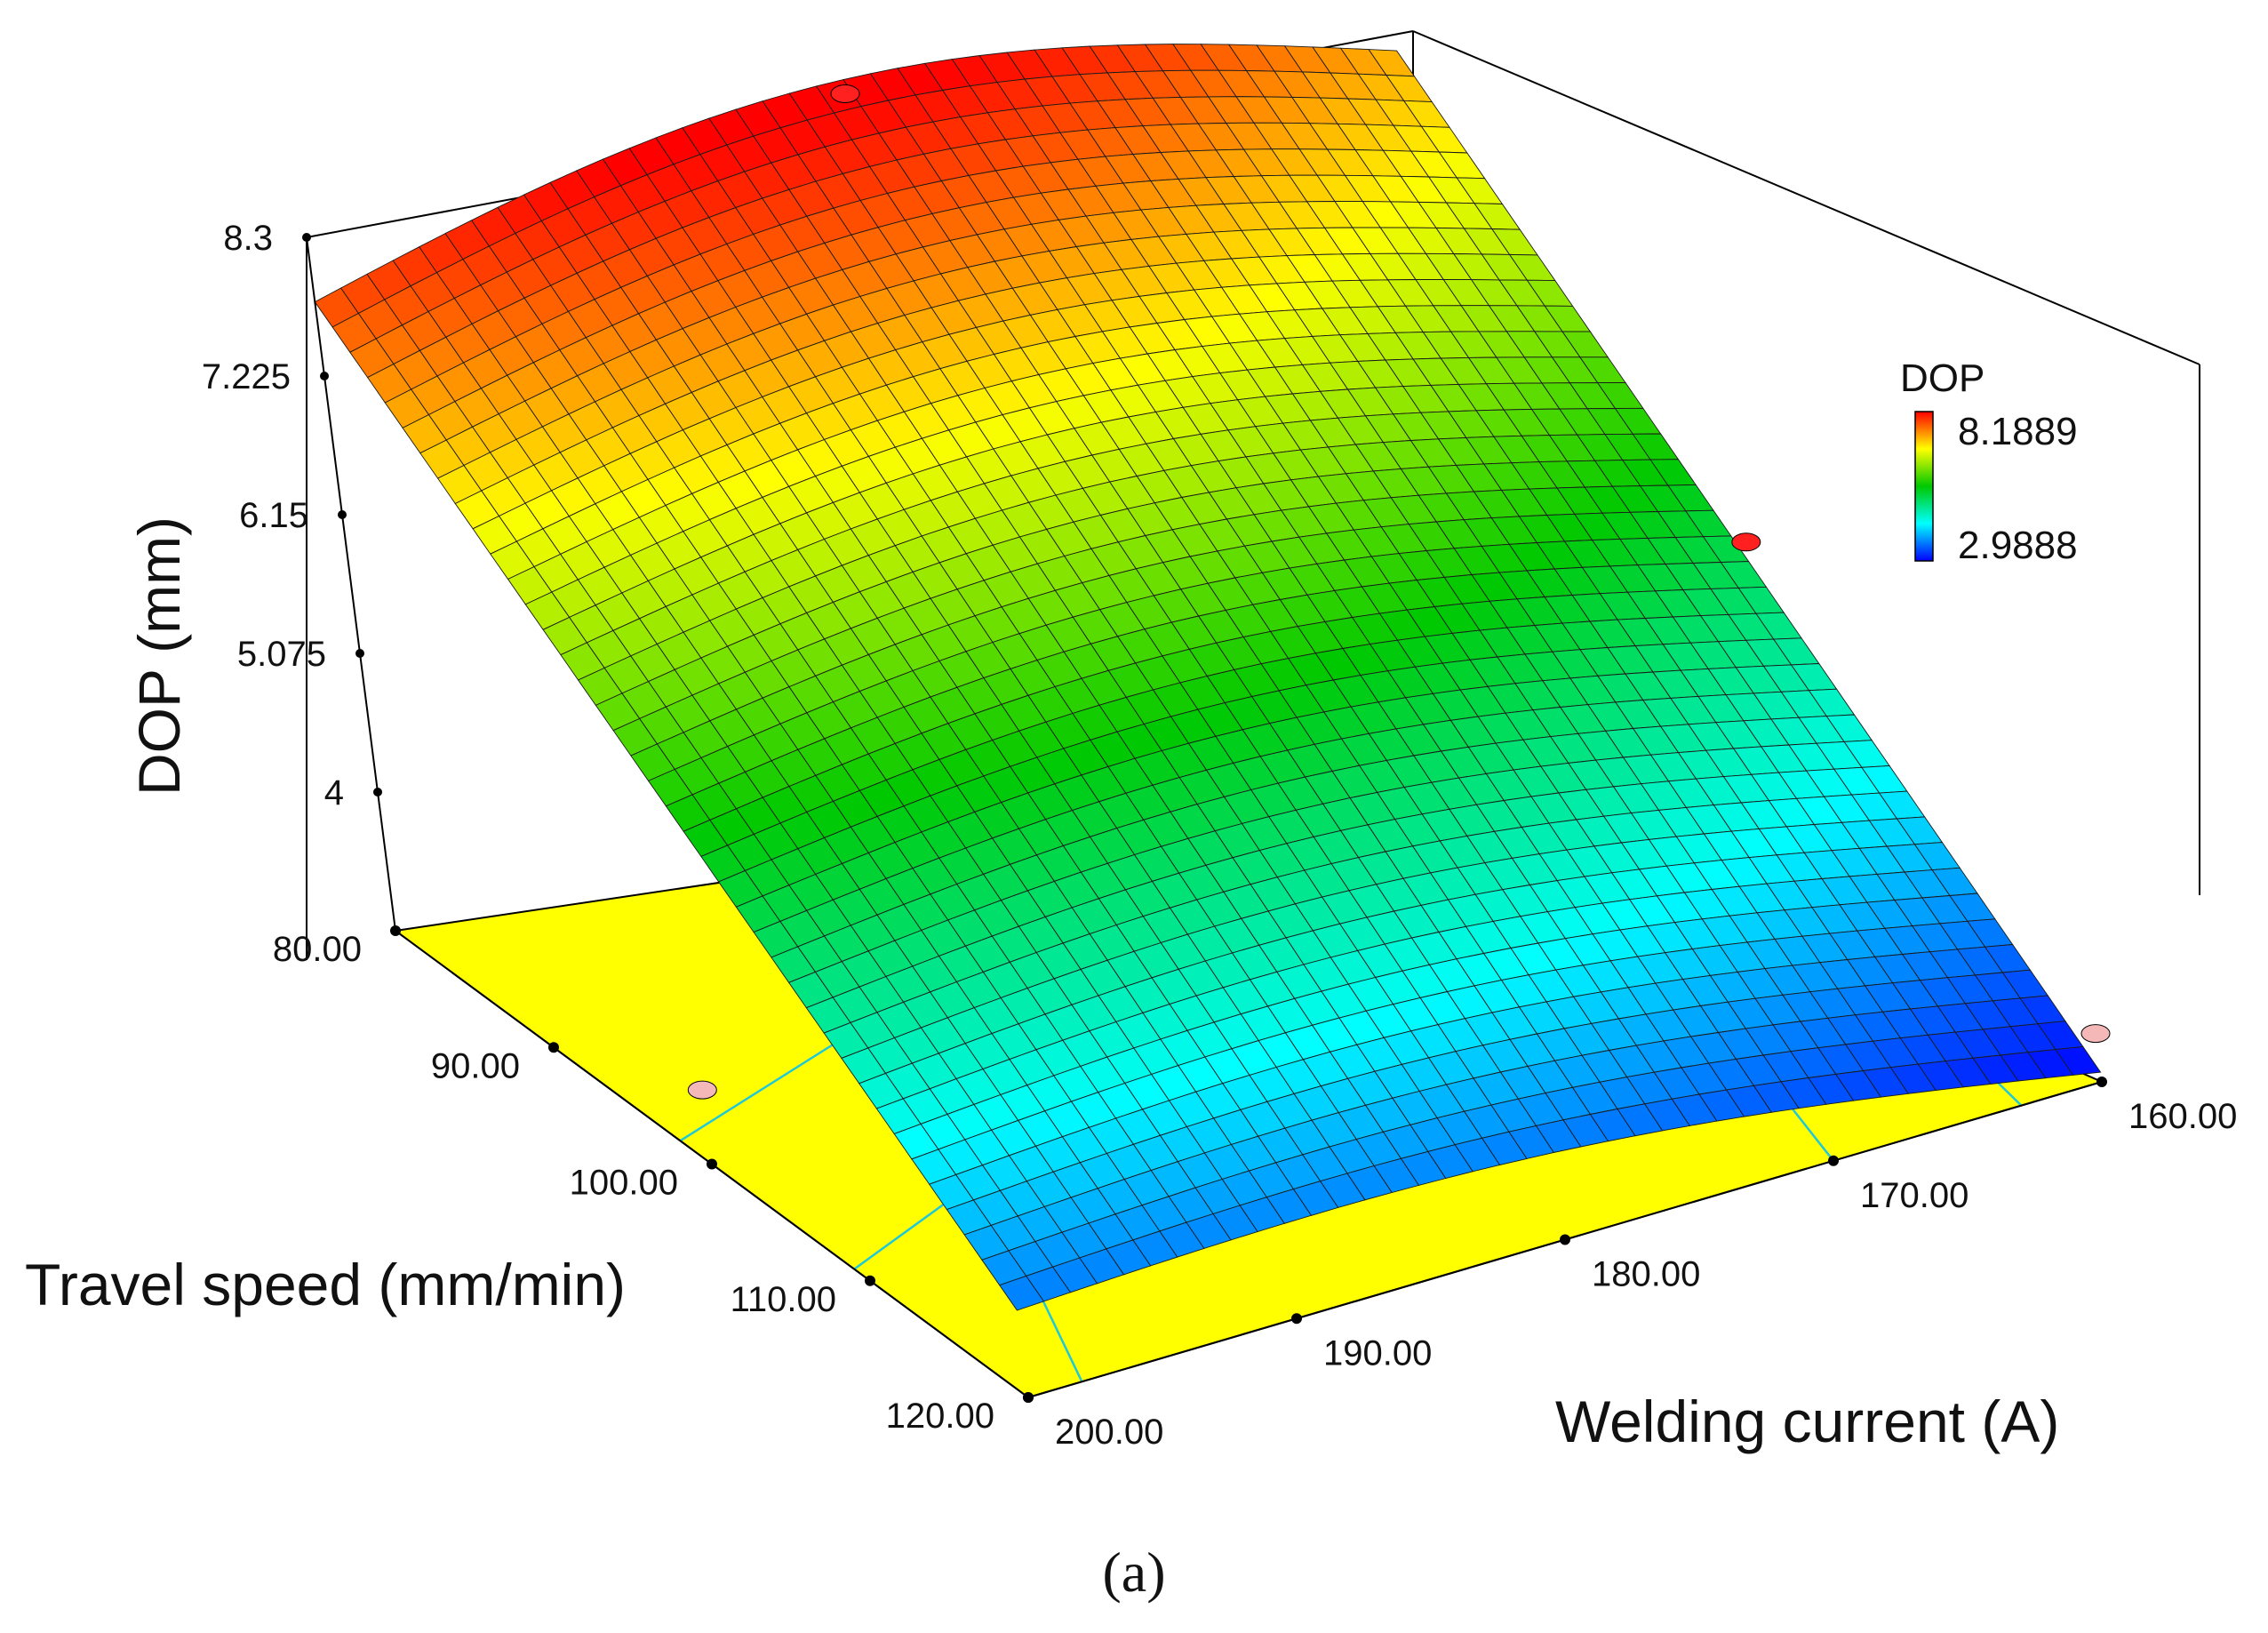  What do you see at coordinates (1989, 461) in the screenshot?
I see `color-legend: DOP 8.1889 2.9888` at bounding box center [1989, 461].